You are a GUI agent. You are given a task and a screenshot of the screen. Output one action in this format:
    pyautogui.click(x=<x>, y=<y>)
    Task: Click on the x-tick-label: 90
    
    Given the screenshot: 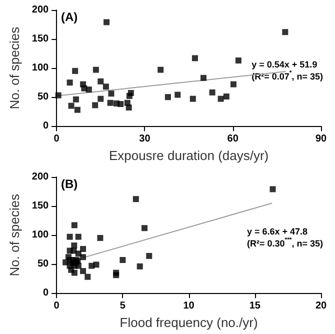 What is the action you would take?
    pyautogui.click(x=321, y=139)
    